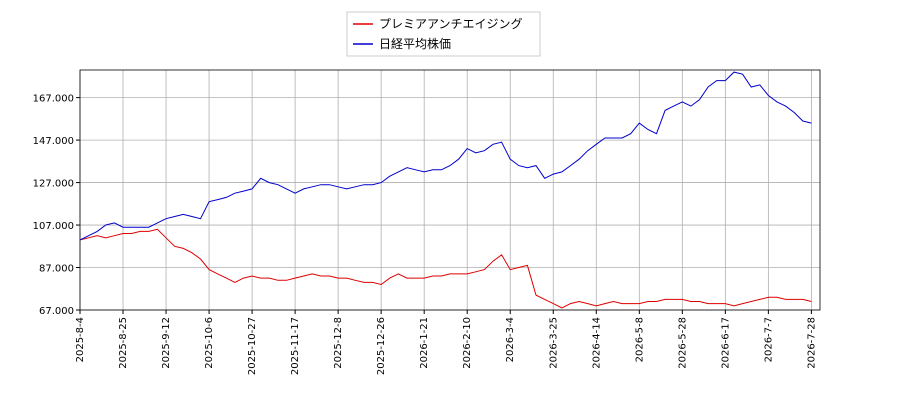 This screenshot has height=400, width=900. What do you see at coordinates (252, 346) in the screenshot?
I see `x-tick-label: 2025-10-27` at bounding box center [252, 346].